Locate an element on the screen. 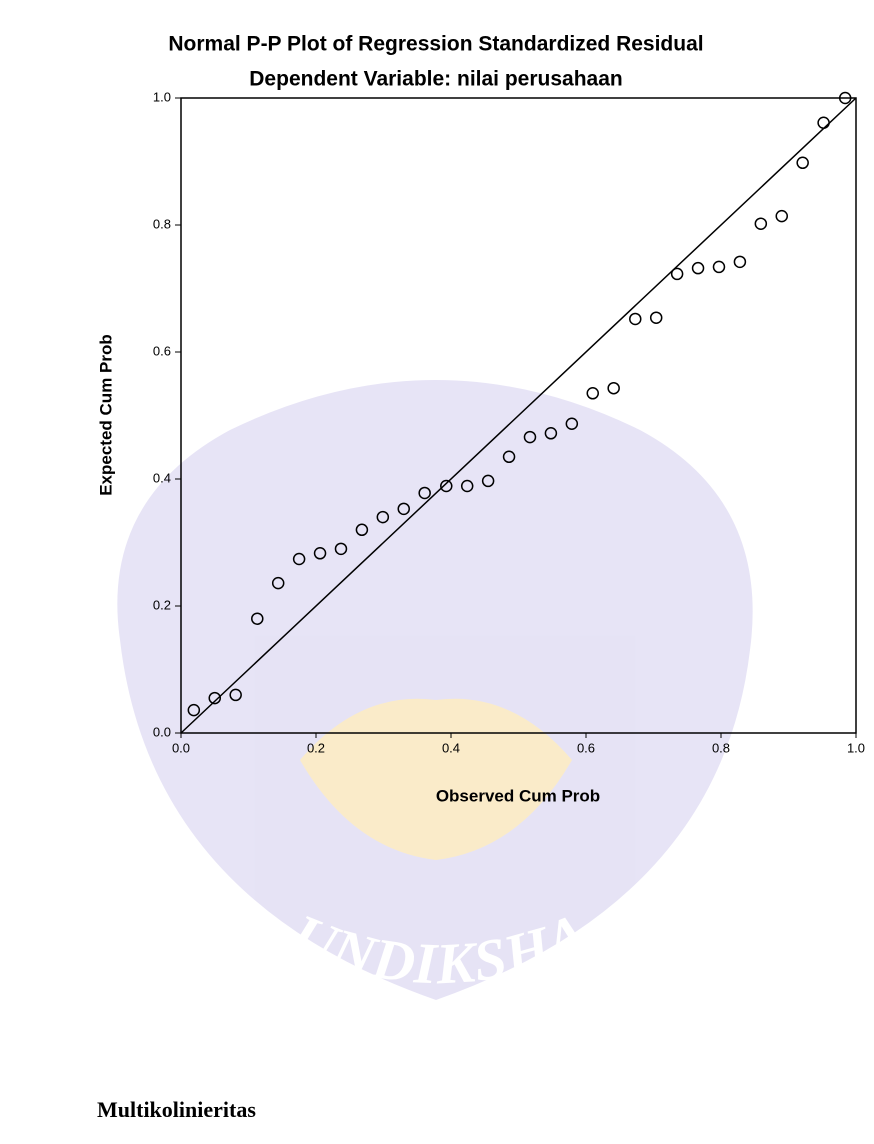 Image resolution: width=874 pixels, height=1144 pixels. y-tick-label: 1.0 is located at coordinates (162, 96).